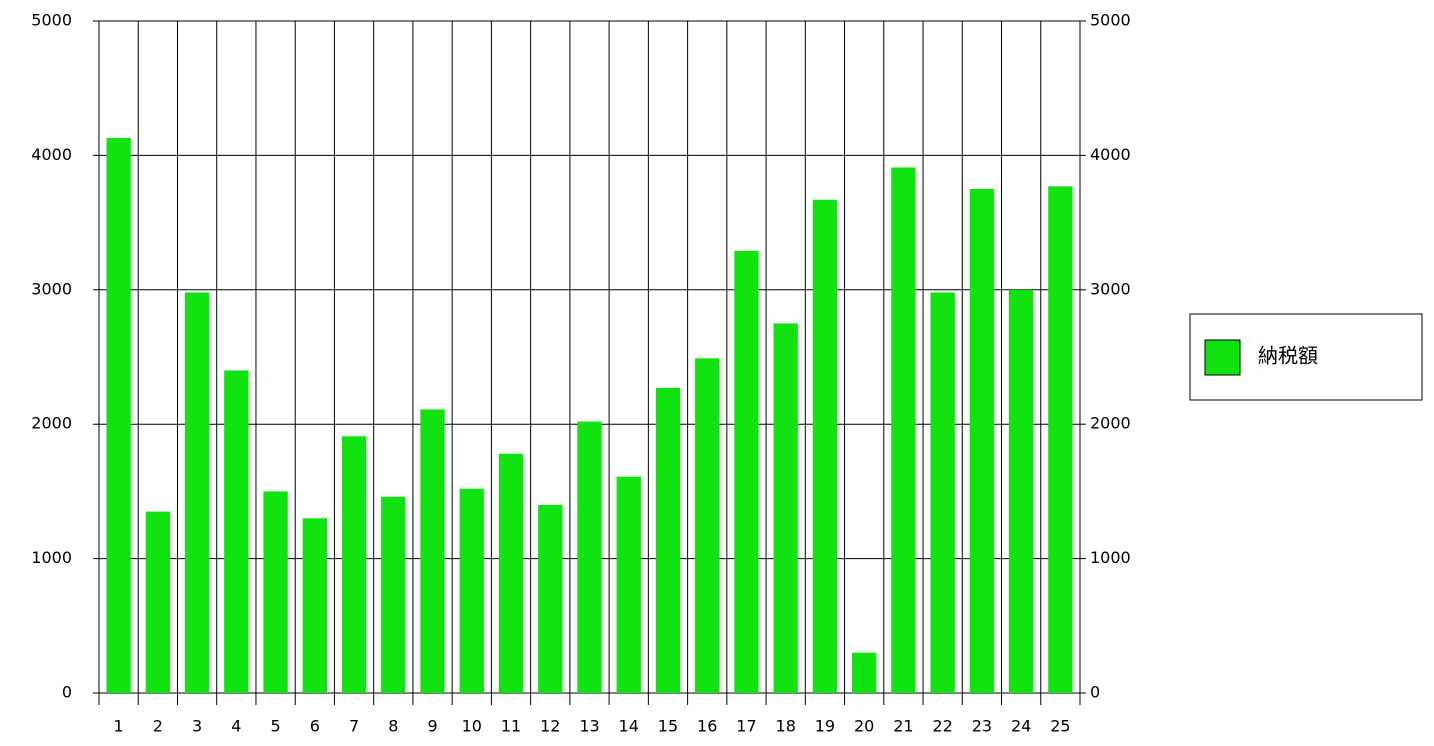 The height and width of the screenshot is (746, 1434). What do you see at coordinates (67, 692) in the screenshot?
I see `y-tick-label: 0` at bounding box center [67, 692].